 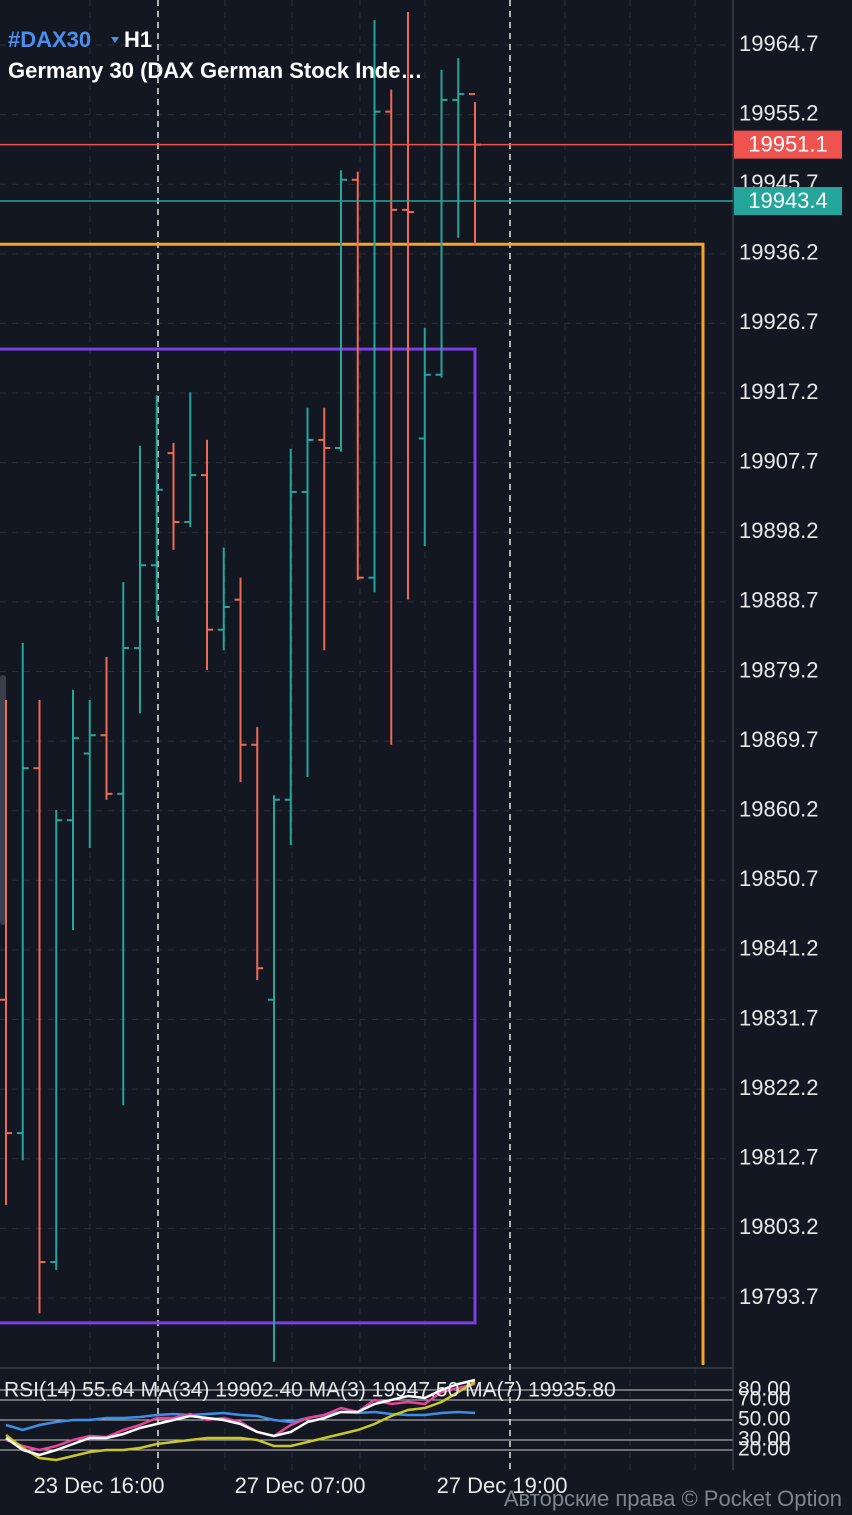 I want to click on y-tick-label: 50.00, so click(x=764, y=1419).